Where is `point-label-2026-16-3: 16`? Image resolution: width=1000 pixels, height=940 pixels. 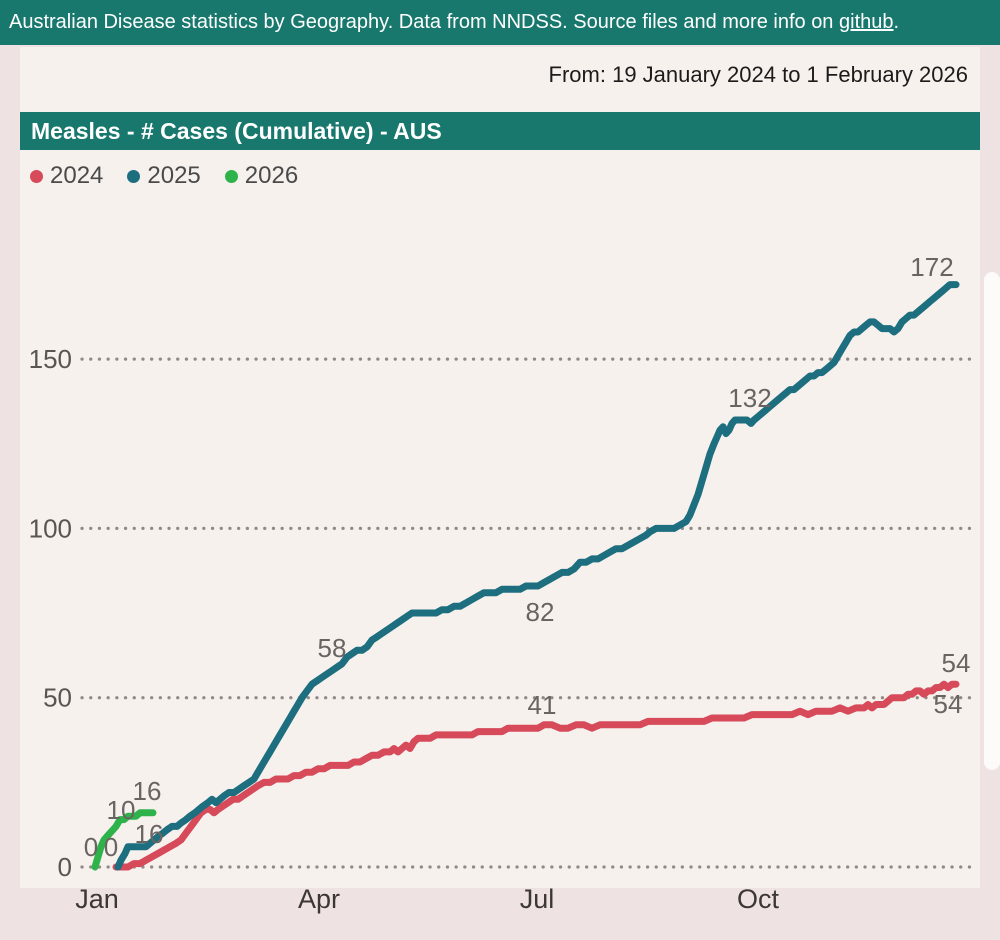 point-label-2026-16-3: 16 is located at coordinates (147, 791).